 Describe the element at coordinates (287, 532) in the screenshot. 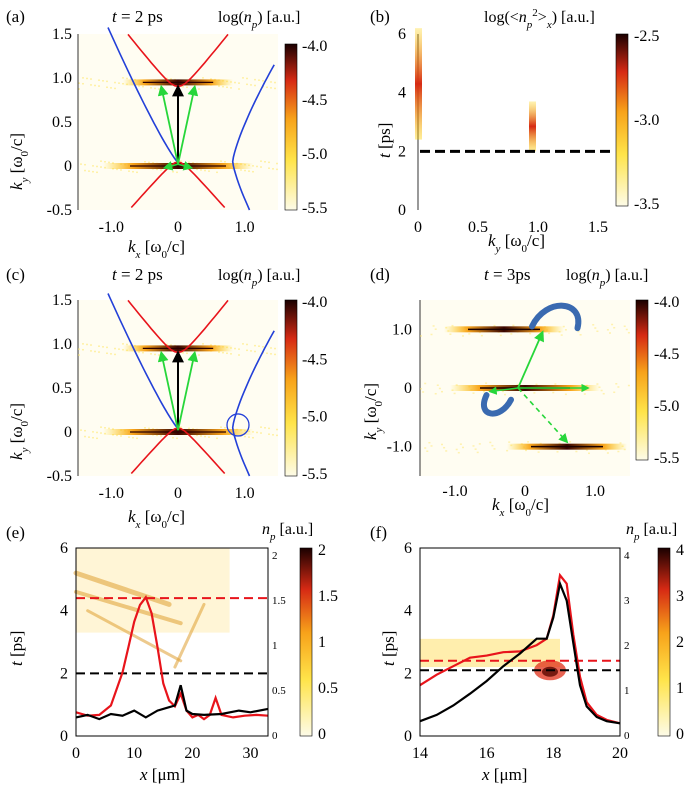

I see `panel-e-cb-title: np [a.u.]` at that location.